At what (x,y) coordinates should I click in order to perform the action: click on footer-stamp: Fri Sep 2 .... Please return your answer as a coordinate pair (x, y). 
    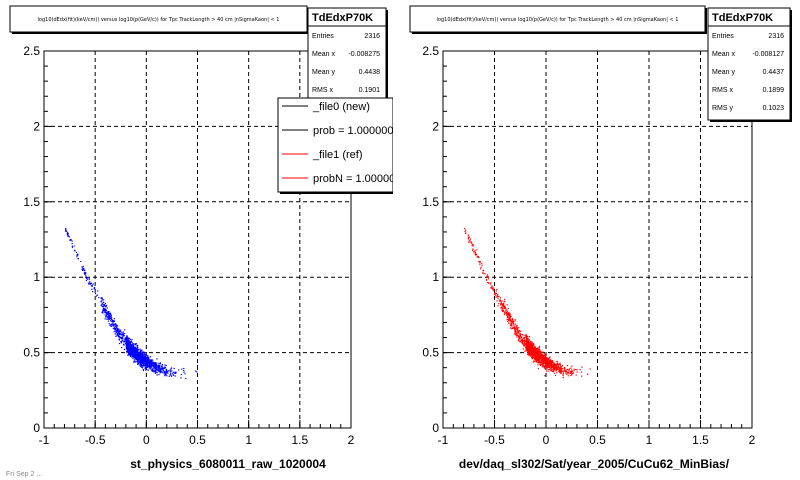
    Looking at the image, I should click on (24, 474).